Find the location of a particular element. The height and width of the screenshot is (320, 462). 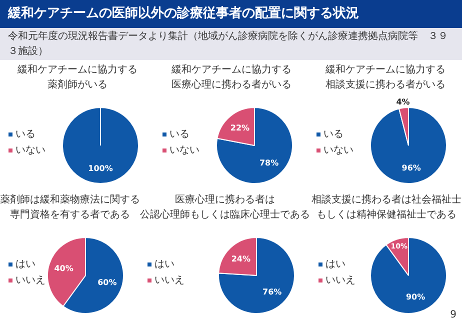

chart-subtitle: 公認心理師もしくは臨床心理士である is located at coordinates (225, 214).